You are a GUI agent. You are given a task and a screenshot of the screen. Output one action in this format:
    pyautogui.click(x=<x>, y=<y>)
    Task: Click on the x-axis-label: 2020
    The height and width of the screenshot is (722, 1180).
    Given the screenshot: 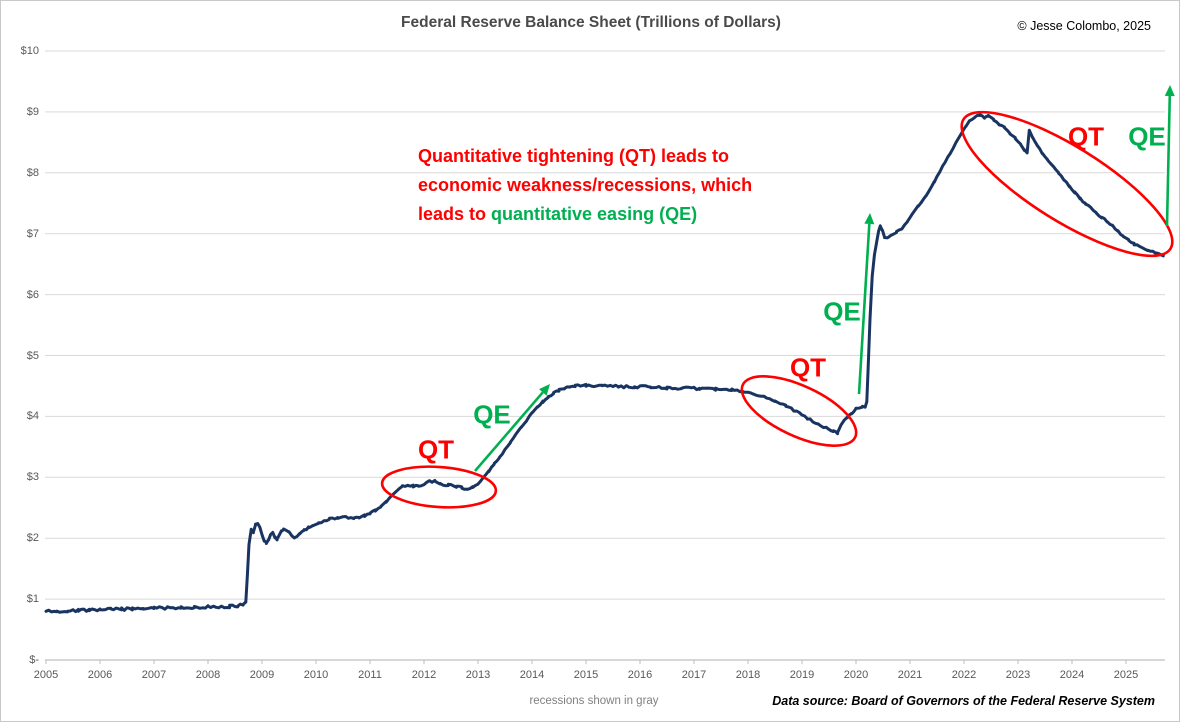 What is the action you would take?
    pyautogui.click(x=856, y=675)
    